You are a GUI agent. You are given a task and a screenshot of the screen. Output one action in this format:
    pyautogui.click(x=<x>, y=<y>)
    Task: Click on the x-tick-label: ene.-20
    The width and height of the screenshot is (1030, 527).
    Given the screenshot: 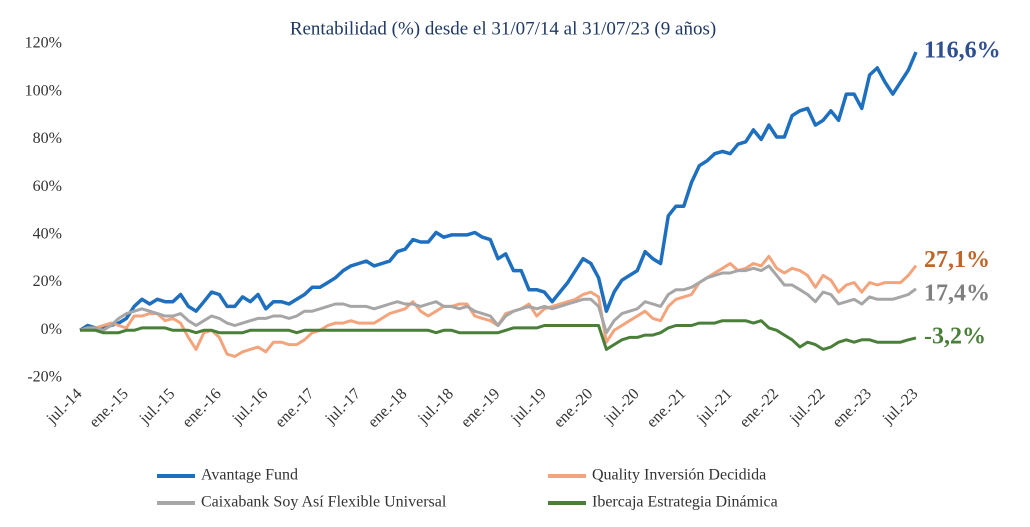 What is the action you would take?
    pyautogui.click(x=574, y=408)
    